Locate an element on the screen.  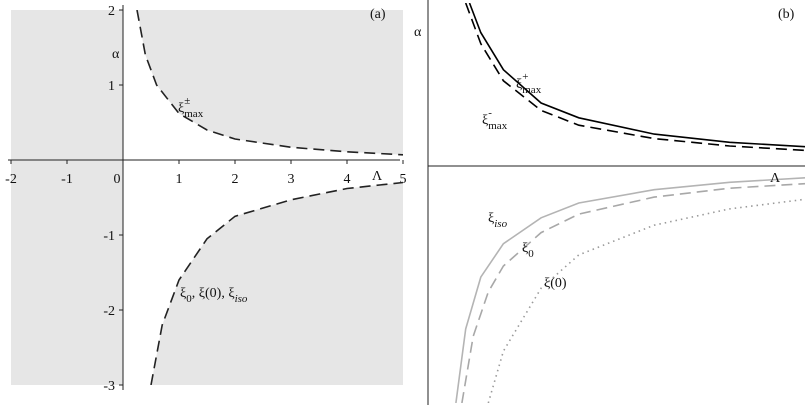
curve-label: ξ0, ξ(0), ξiso is located at coordinates (214, 295).